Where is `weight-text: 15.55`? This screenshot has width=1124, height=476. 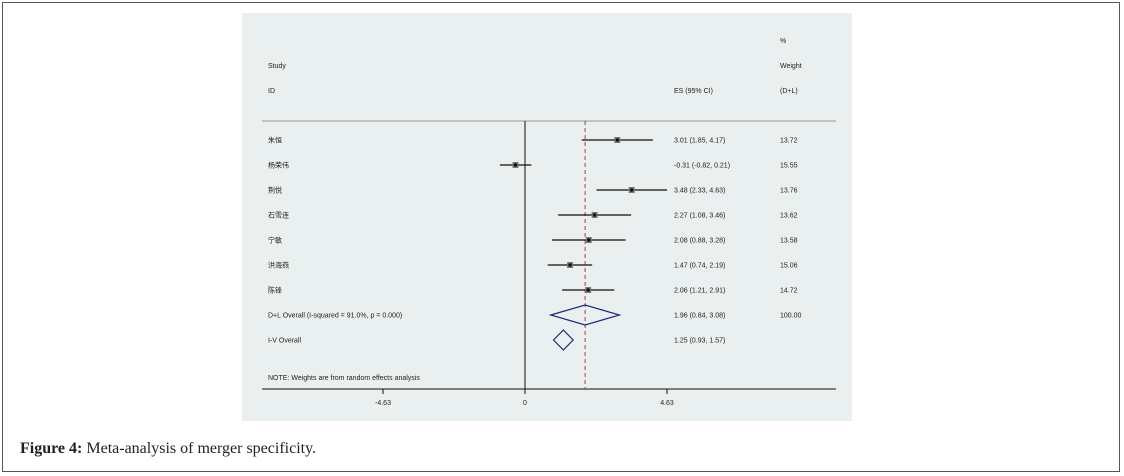 weight-text: 15.55 is located at coordinates (789, 166).